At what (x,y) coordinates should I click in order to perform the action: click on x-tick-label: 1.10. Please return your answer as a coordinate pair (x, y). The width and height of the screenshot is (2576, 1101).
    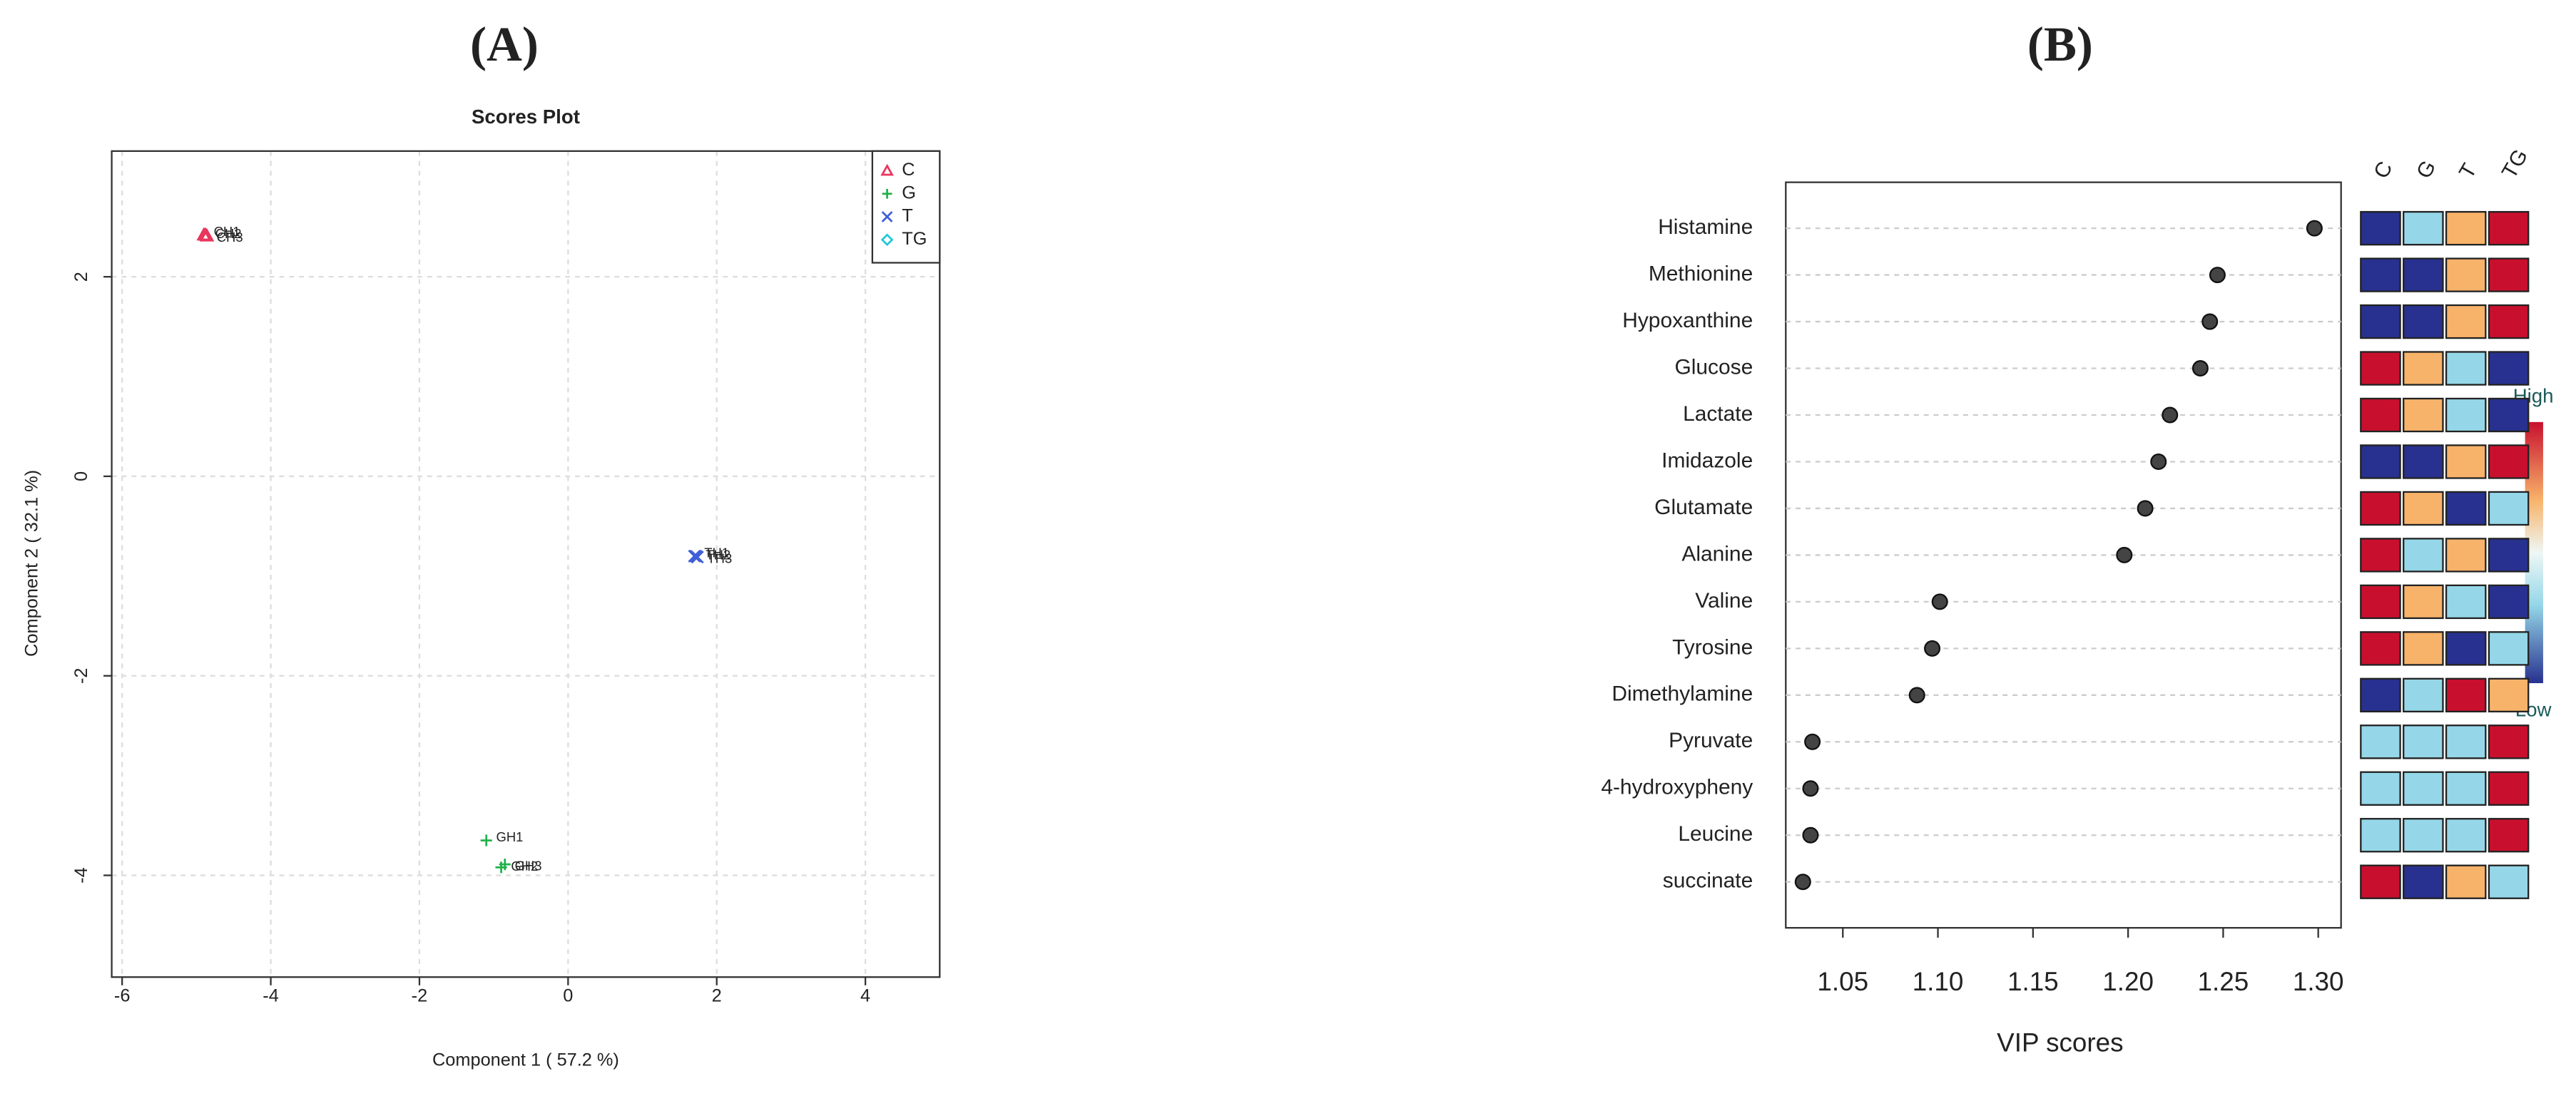
    Looking at the image, I should click on (1938, 981).